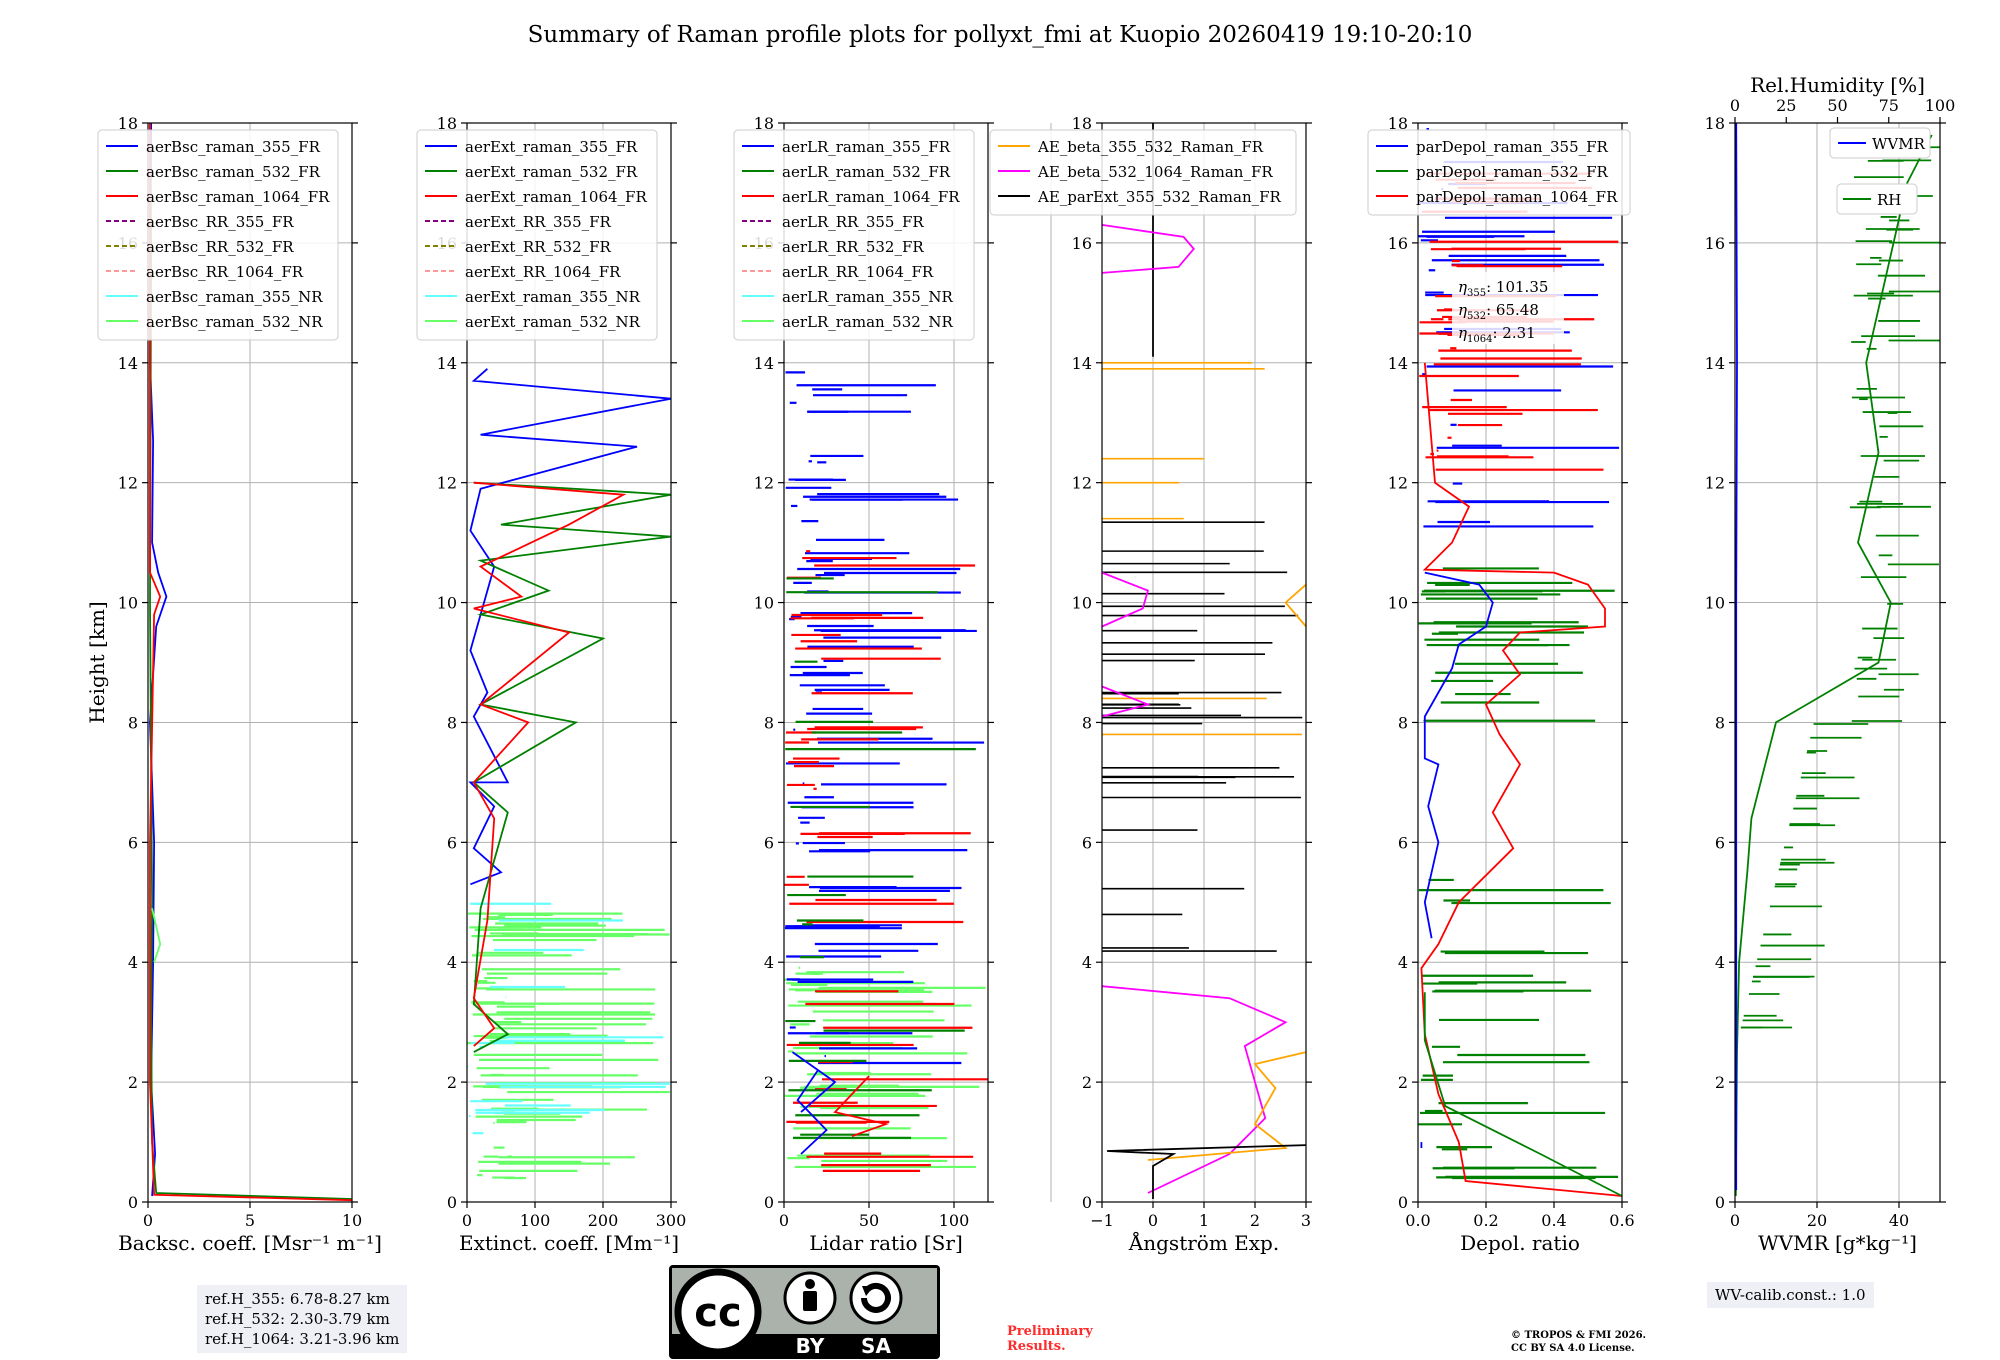 The image size is (2000, 1360). I want to click on legend-label: AE_beta_532_1064_Raman_FR, so click(1155, 172).